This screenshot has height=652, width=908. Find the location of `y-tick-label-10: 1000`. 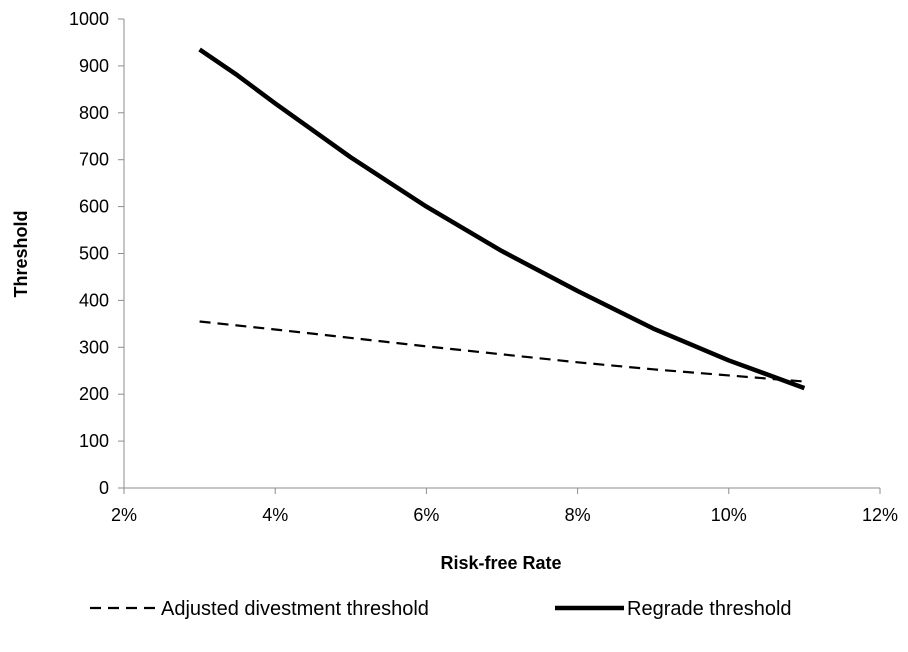

y-tick-label-10: 1000 is located at coordinates (89, 19).